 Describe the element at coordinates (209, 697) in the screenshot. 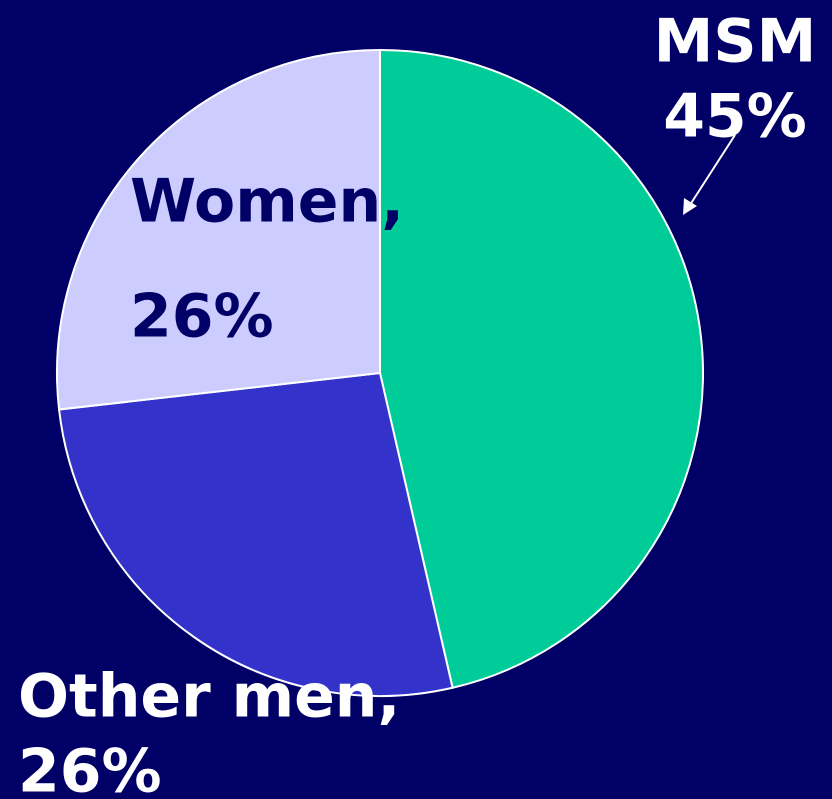

I see `slice-label: Other men,` at that location.